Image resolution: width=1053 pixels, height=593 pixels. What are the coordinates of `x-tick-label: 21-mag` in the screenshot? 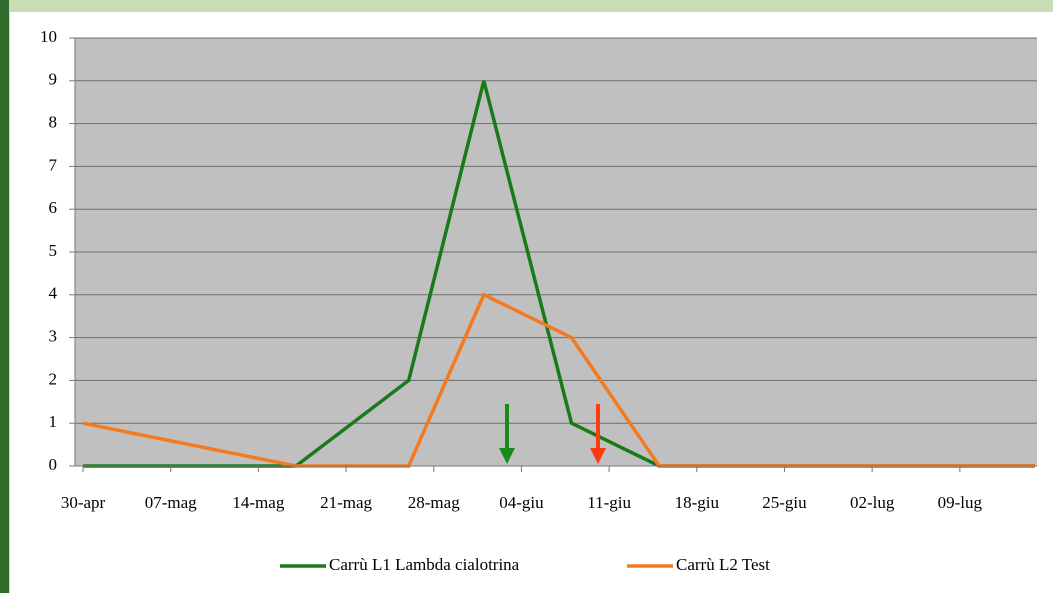 It's located at (346, 502).